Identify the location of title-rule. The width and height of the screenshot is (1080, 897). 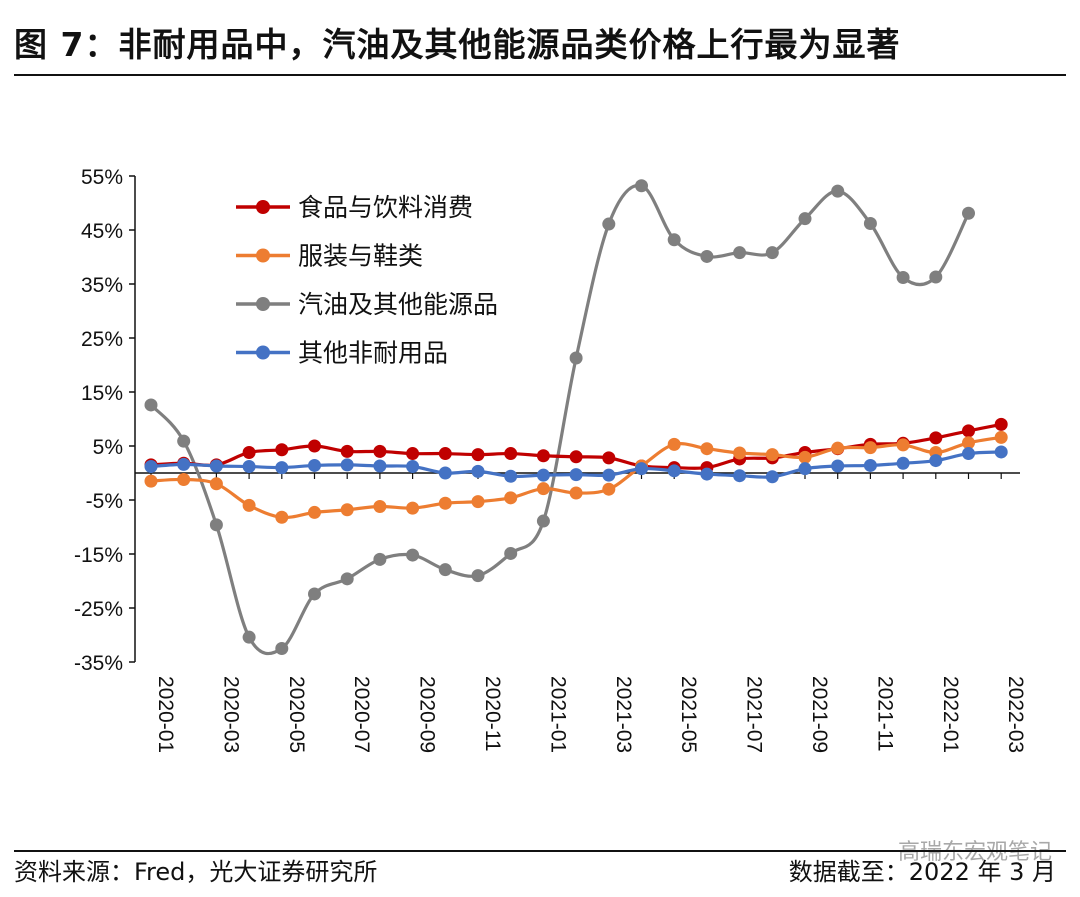
(540, 75).